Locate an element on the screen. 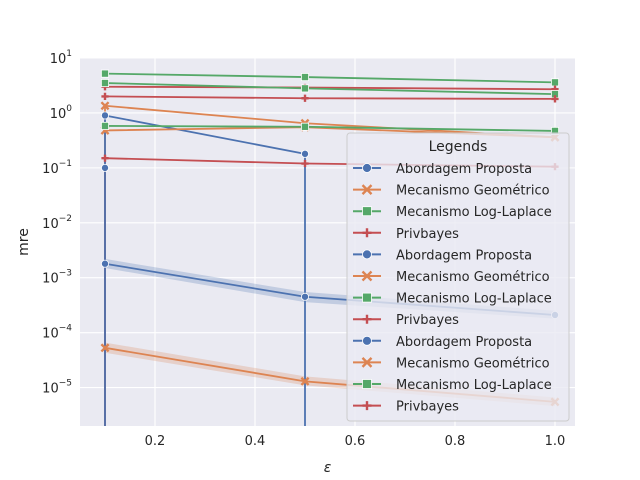 The width and height of the screenshot is (640, 480). x-tick-label: 0.4 is located at coordinates (255, 441).